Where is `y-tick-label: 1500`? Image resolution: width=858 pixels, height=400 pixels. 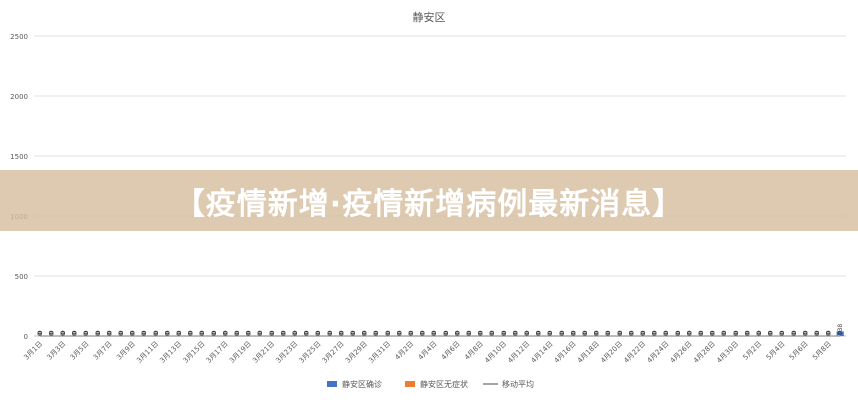
y-tick-label: 1500 is located at coordinates (19, 157).